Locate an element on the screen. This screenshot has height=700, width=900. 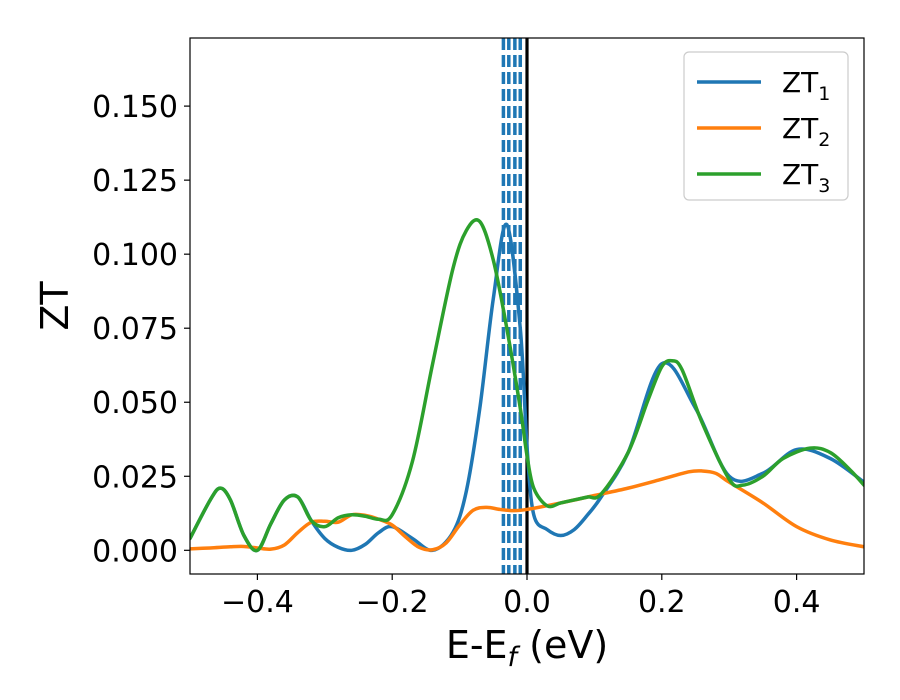
y-tick-label: 0.100 is located at coordinates (135, 255).